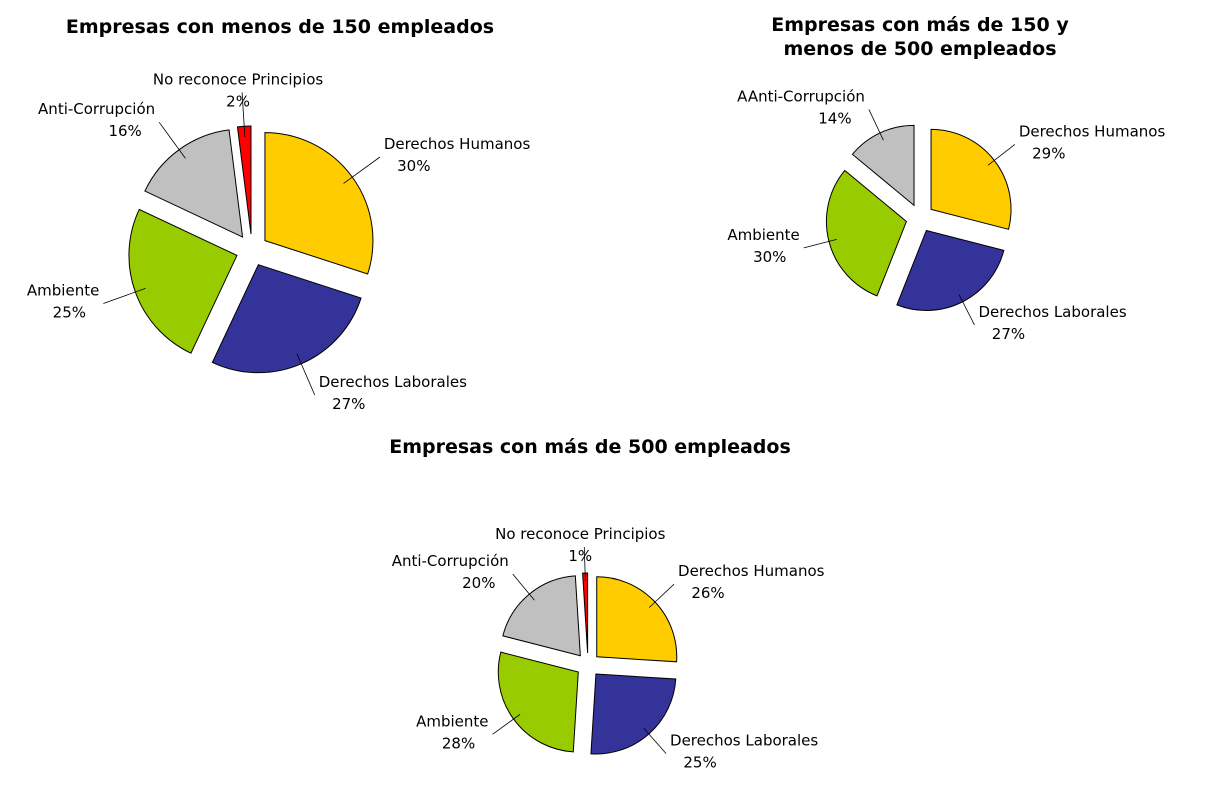 The height and width of the screenshot is (789, 1219). I want to click on slice-label: AAnti-Corrupción, so click(801, 96).